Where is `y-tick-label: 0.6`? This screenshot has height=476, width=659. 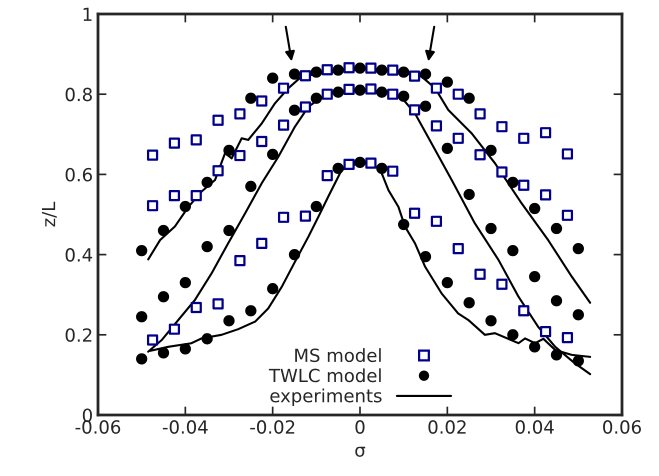
y-tick-label: 0.6 is located at coordinates (79, 175).